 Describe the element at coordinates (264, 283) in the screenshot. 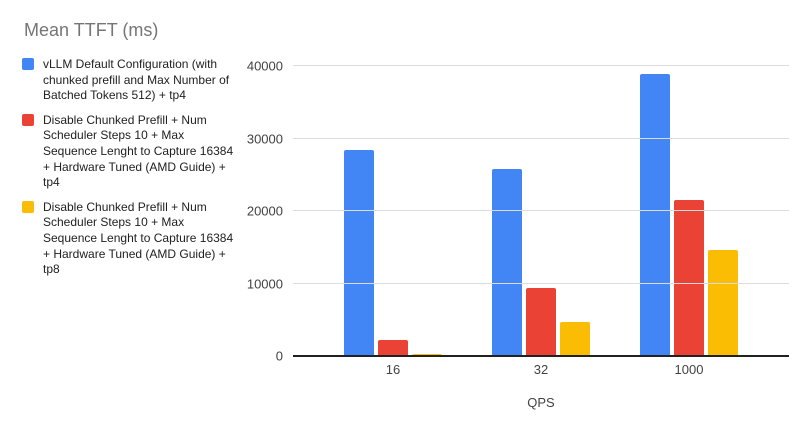

I see `y-tick-label-10000: 10000` at that location.